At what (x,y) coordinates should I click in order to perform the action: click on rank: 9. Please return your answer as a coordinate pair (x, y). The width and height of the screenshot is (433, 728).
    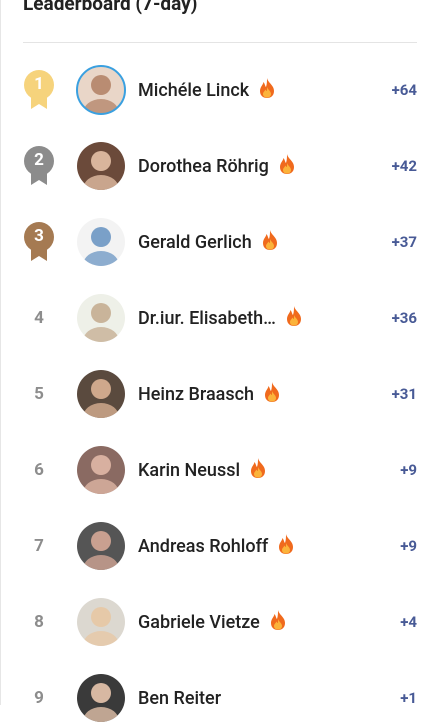
    Looking at the image, I should click on (39, 698).